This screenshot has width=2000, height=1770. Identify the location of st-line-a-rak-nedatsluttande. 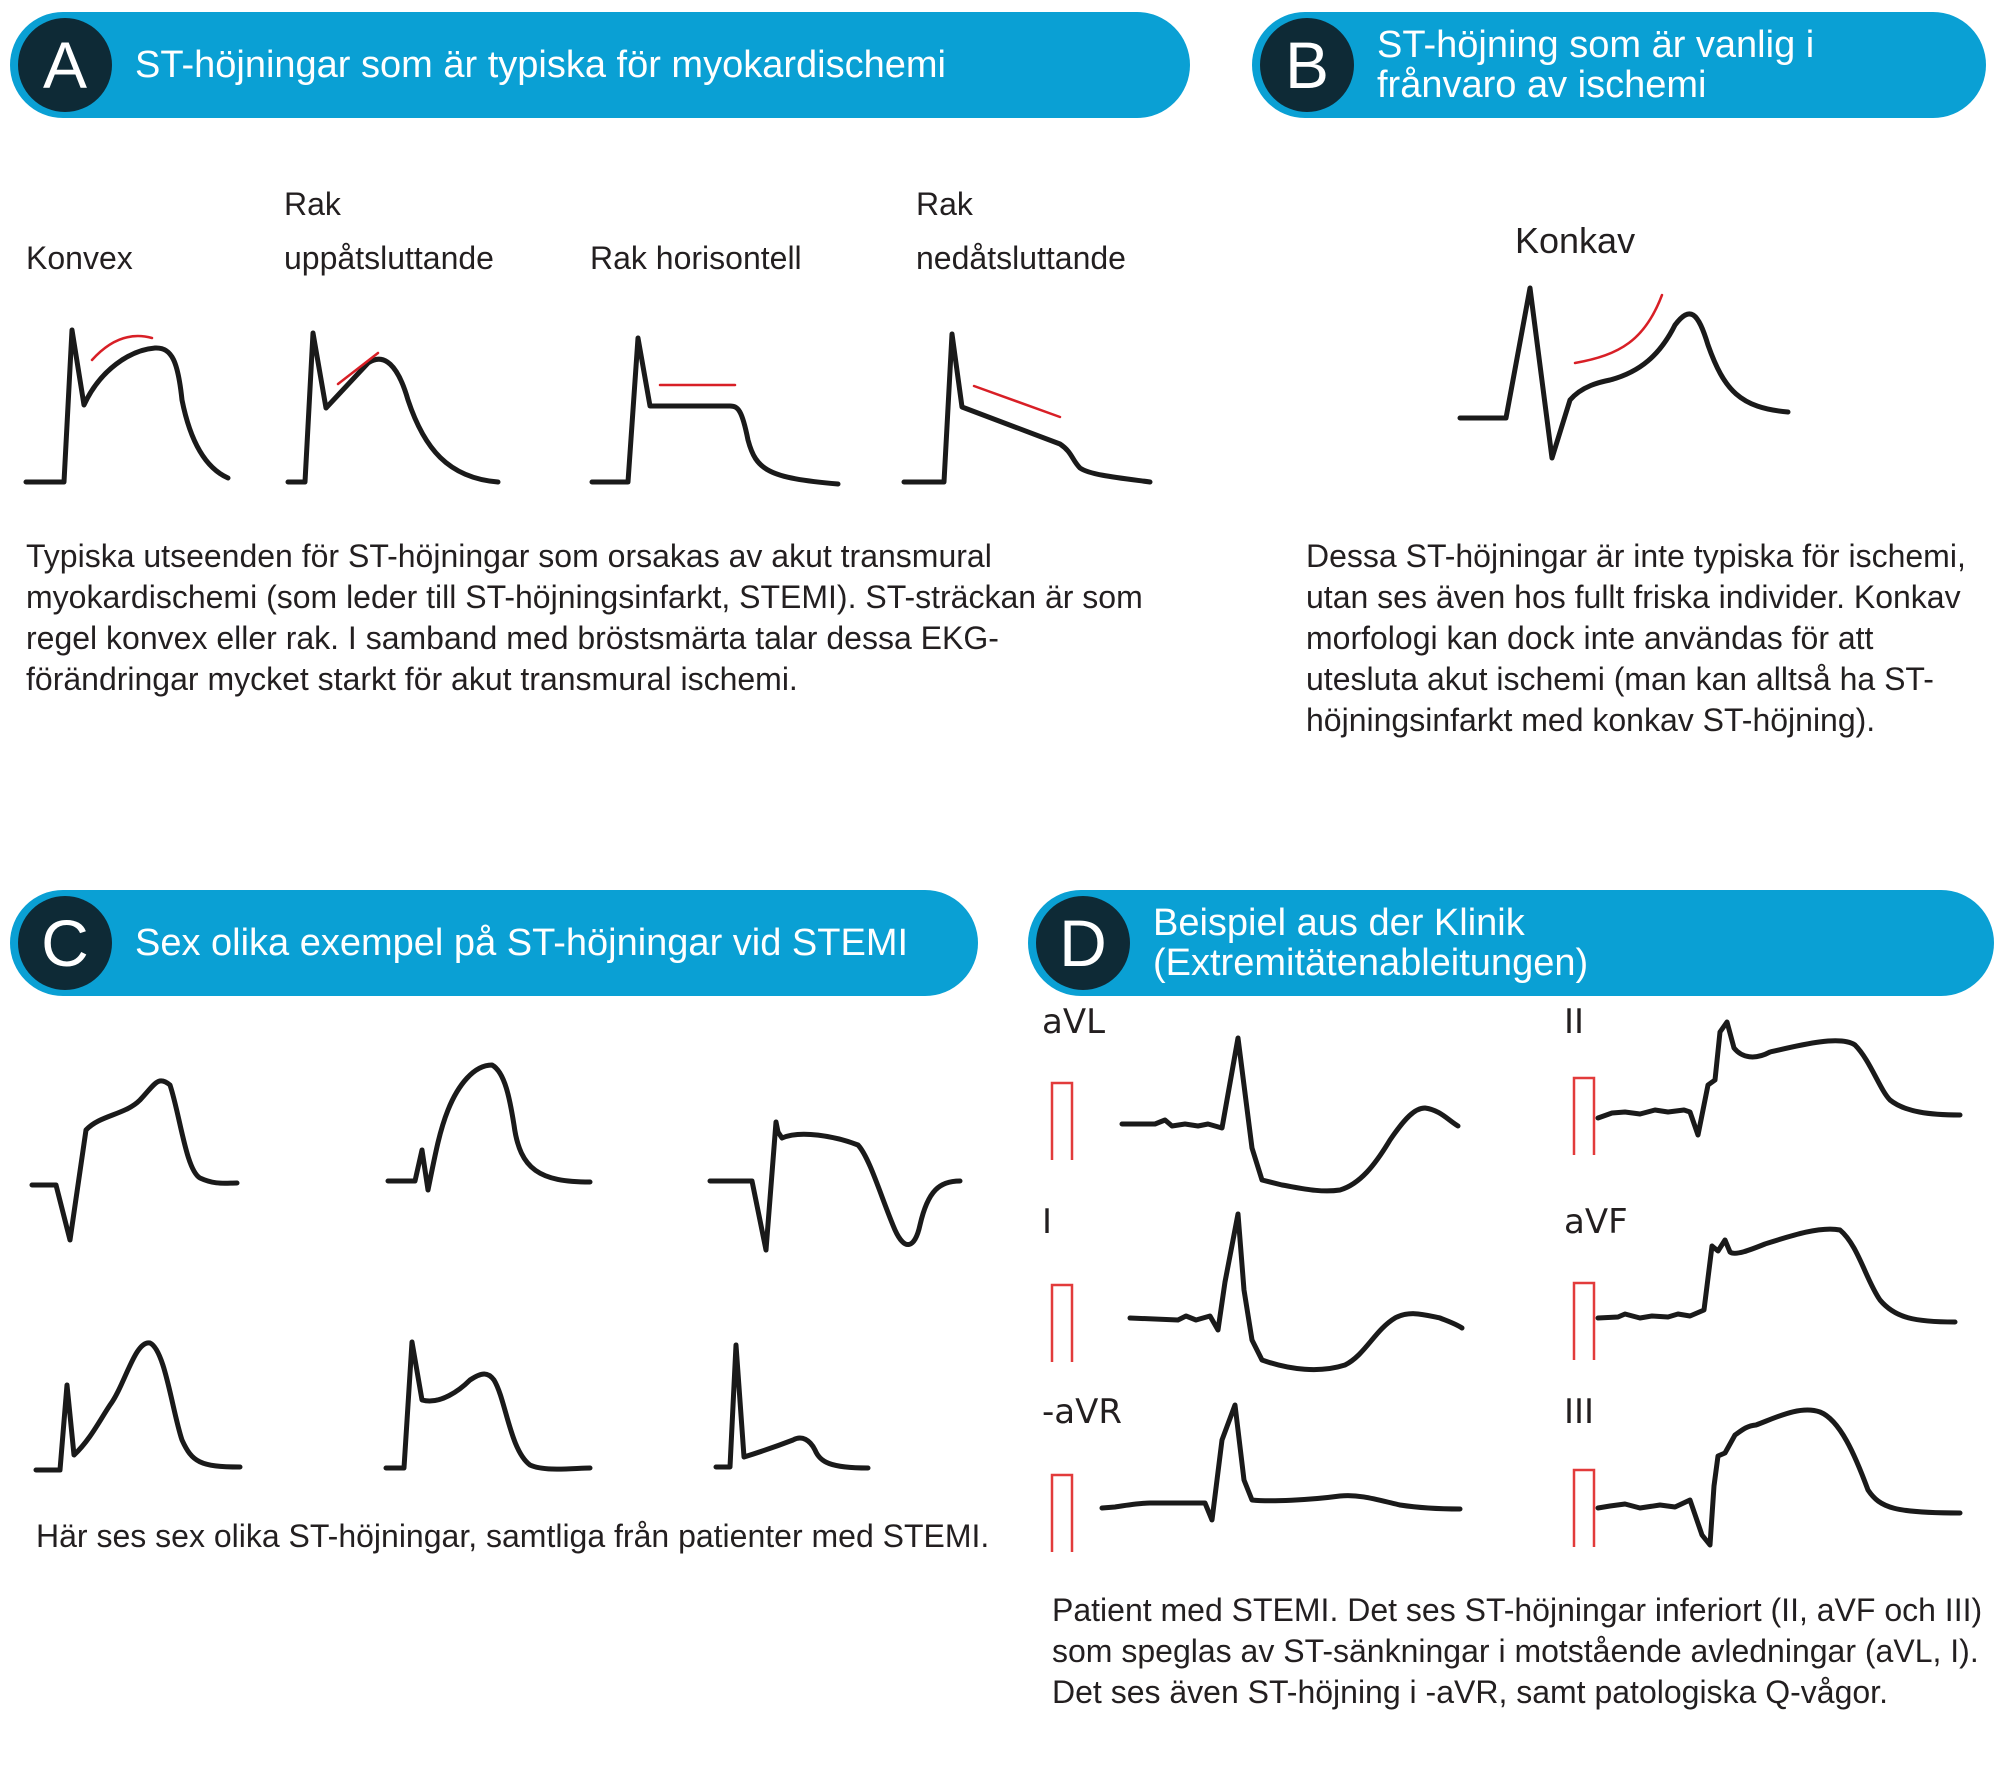
(1017, 401).